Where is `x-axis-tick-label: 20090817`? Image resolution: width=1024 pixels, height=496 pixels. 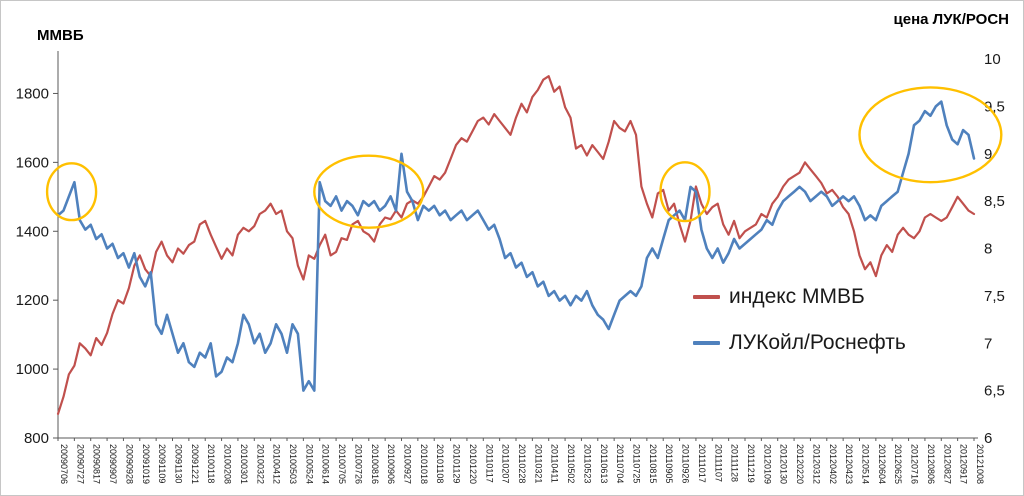
x-axis-tick-label: 20090817 is located at coordinates (97, 464).